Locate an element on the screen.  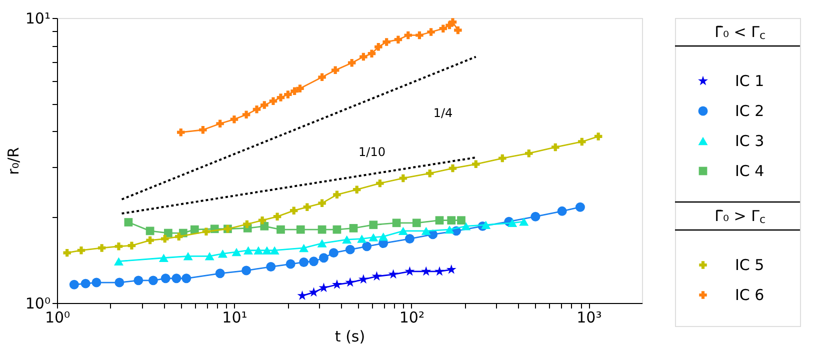
legend-label: IC 2 is located at coordinates (749, 111).